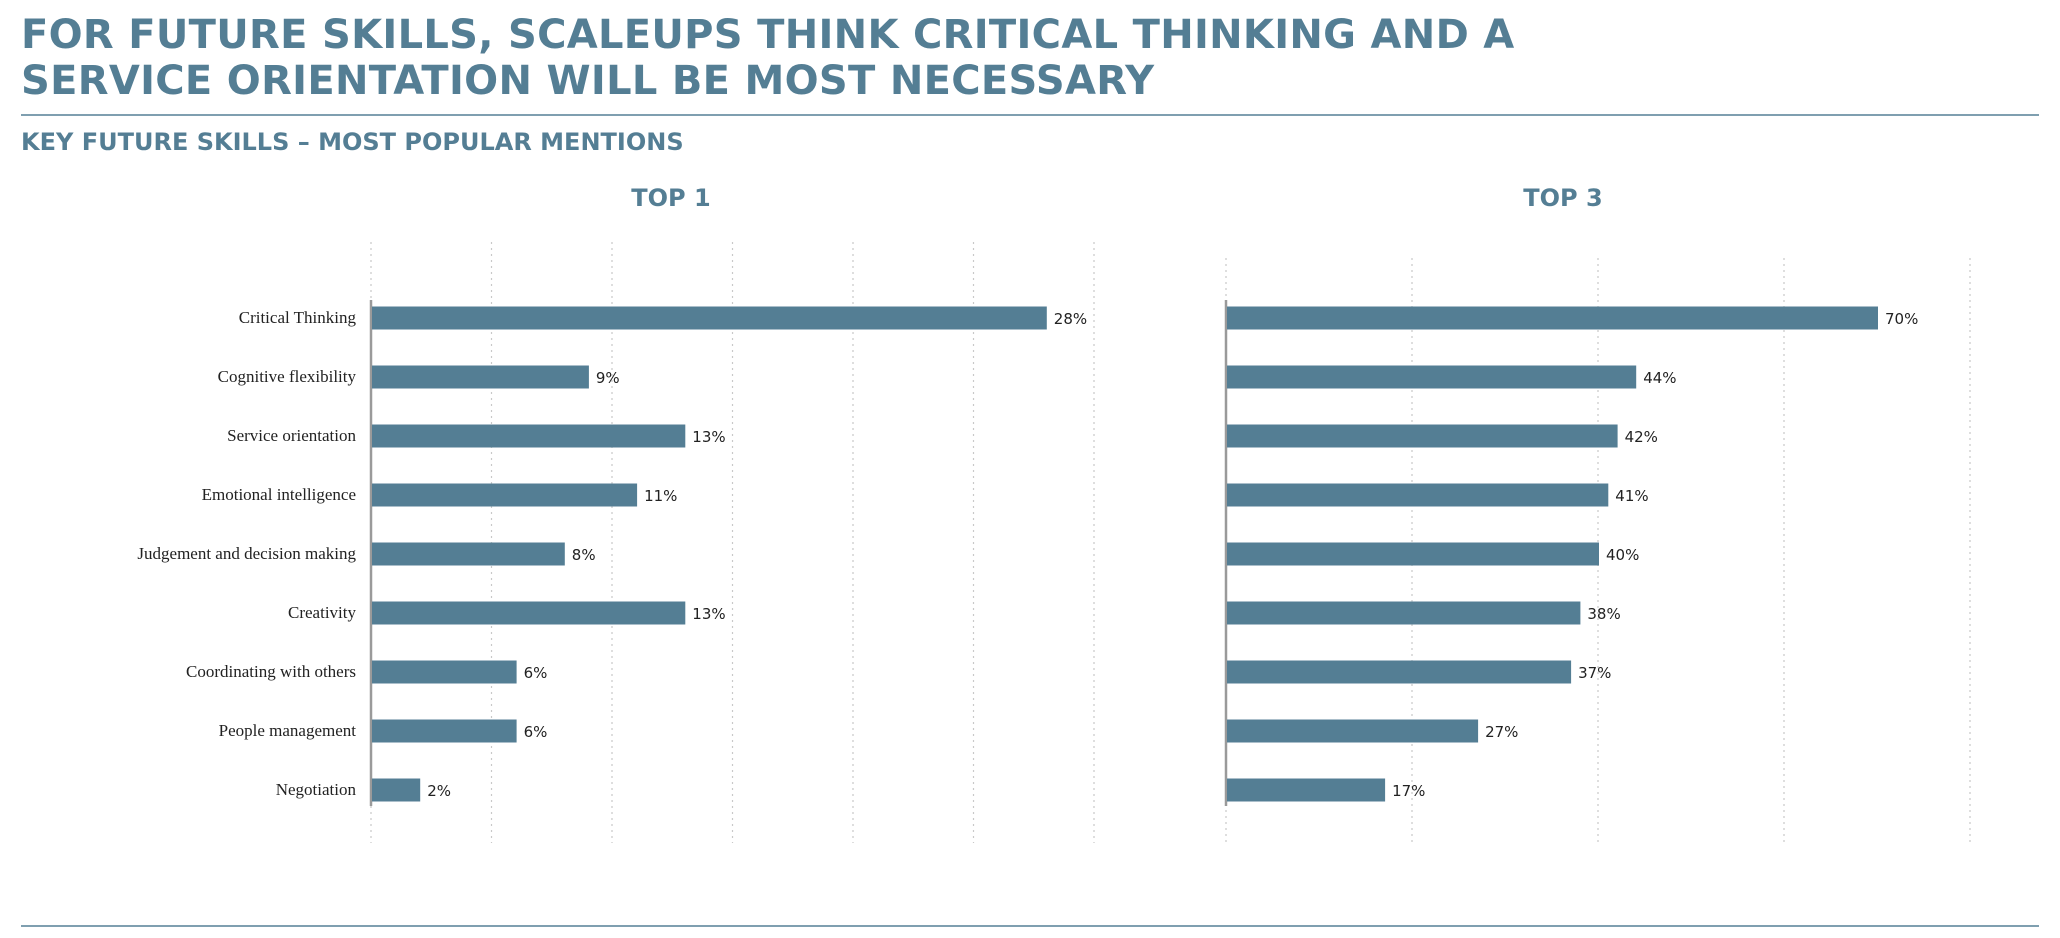 Image resolution: width=2060 pixels, height=938 pixels. Describe the element at coordinates (1594, 673) in the screenshot. I see `top3-value-label: 37%` at that location.